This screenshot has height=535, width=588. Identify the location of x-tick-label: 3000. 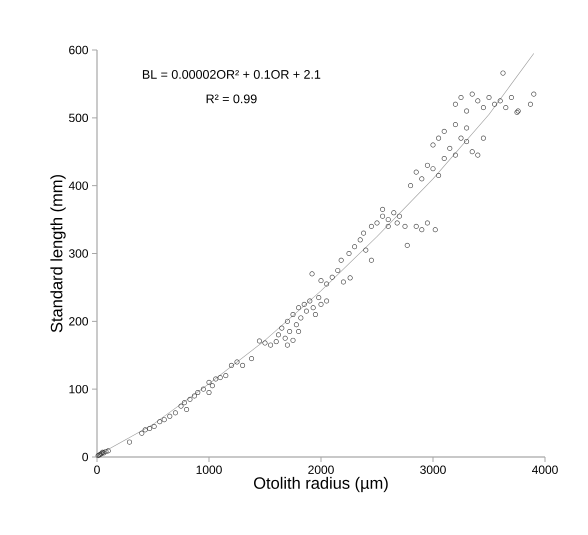
(433, 470).